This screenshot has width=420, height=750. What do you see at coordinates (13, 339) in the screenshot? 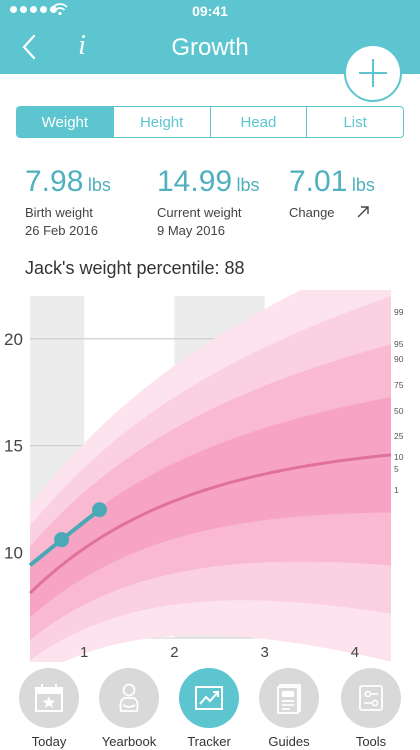
I see `y-tick-label-2: 20` at bounding box center [13, 339].